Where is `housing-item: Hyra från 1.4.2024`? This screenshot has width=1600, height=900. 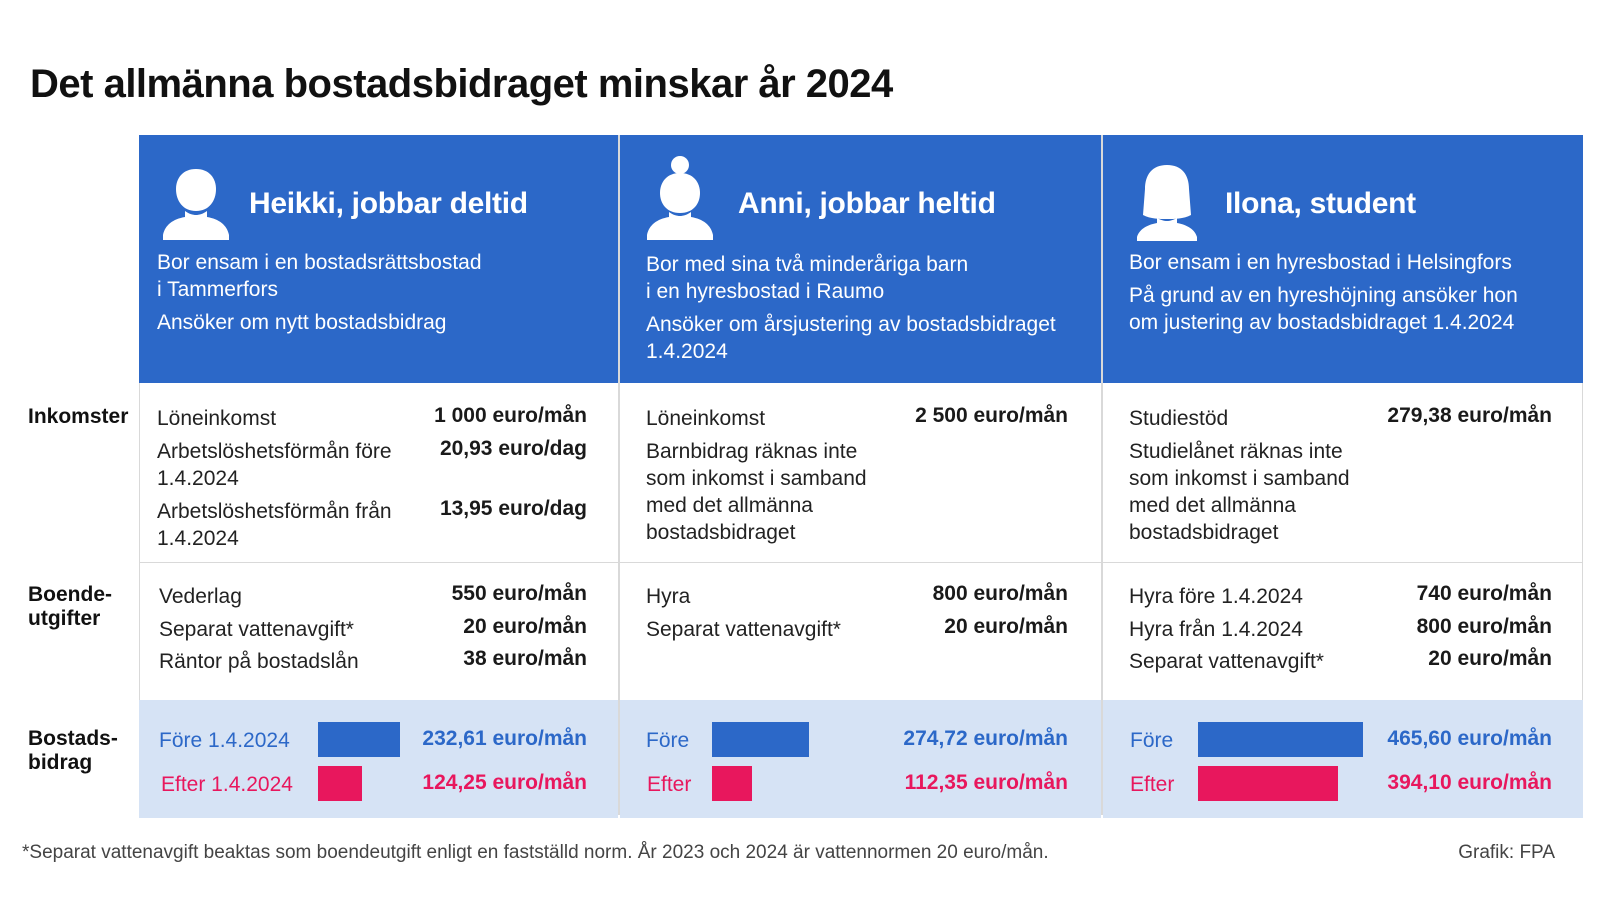 housing-item: Hyra från 1.4.2024 is located at coordinates (1216, 629).